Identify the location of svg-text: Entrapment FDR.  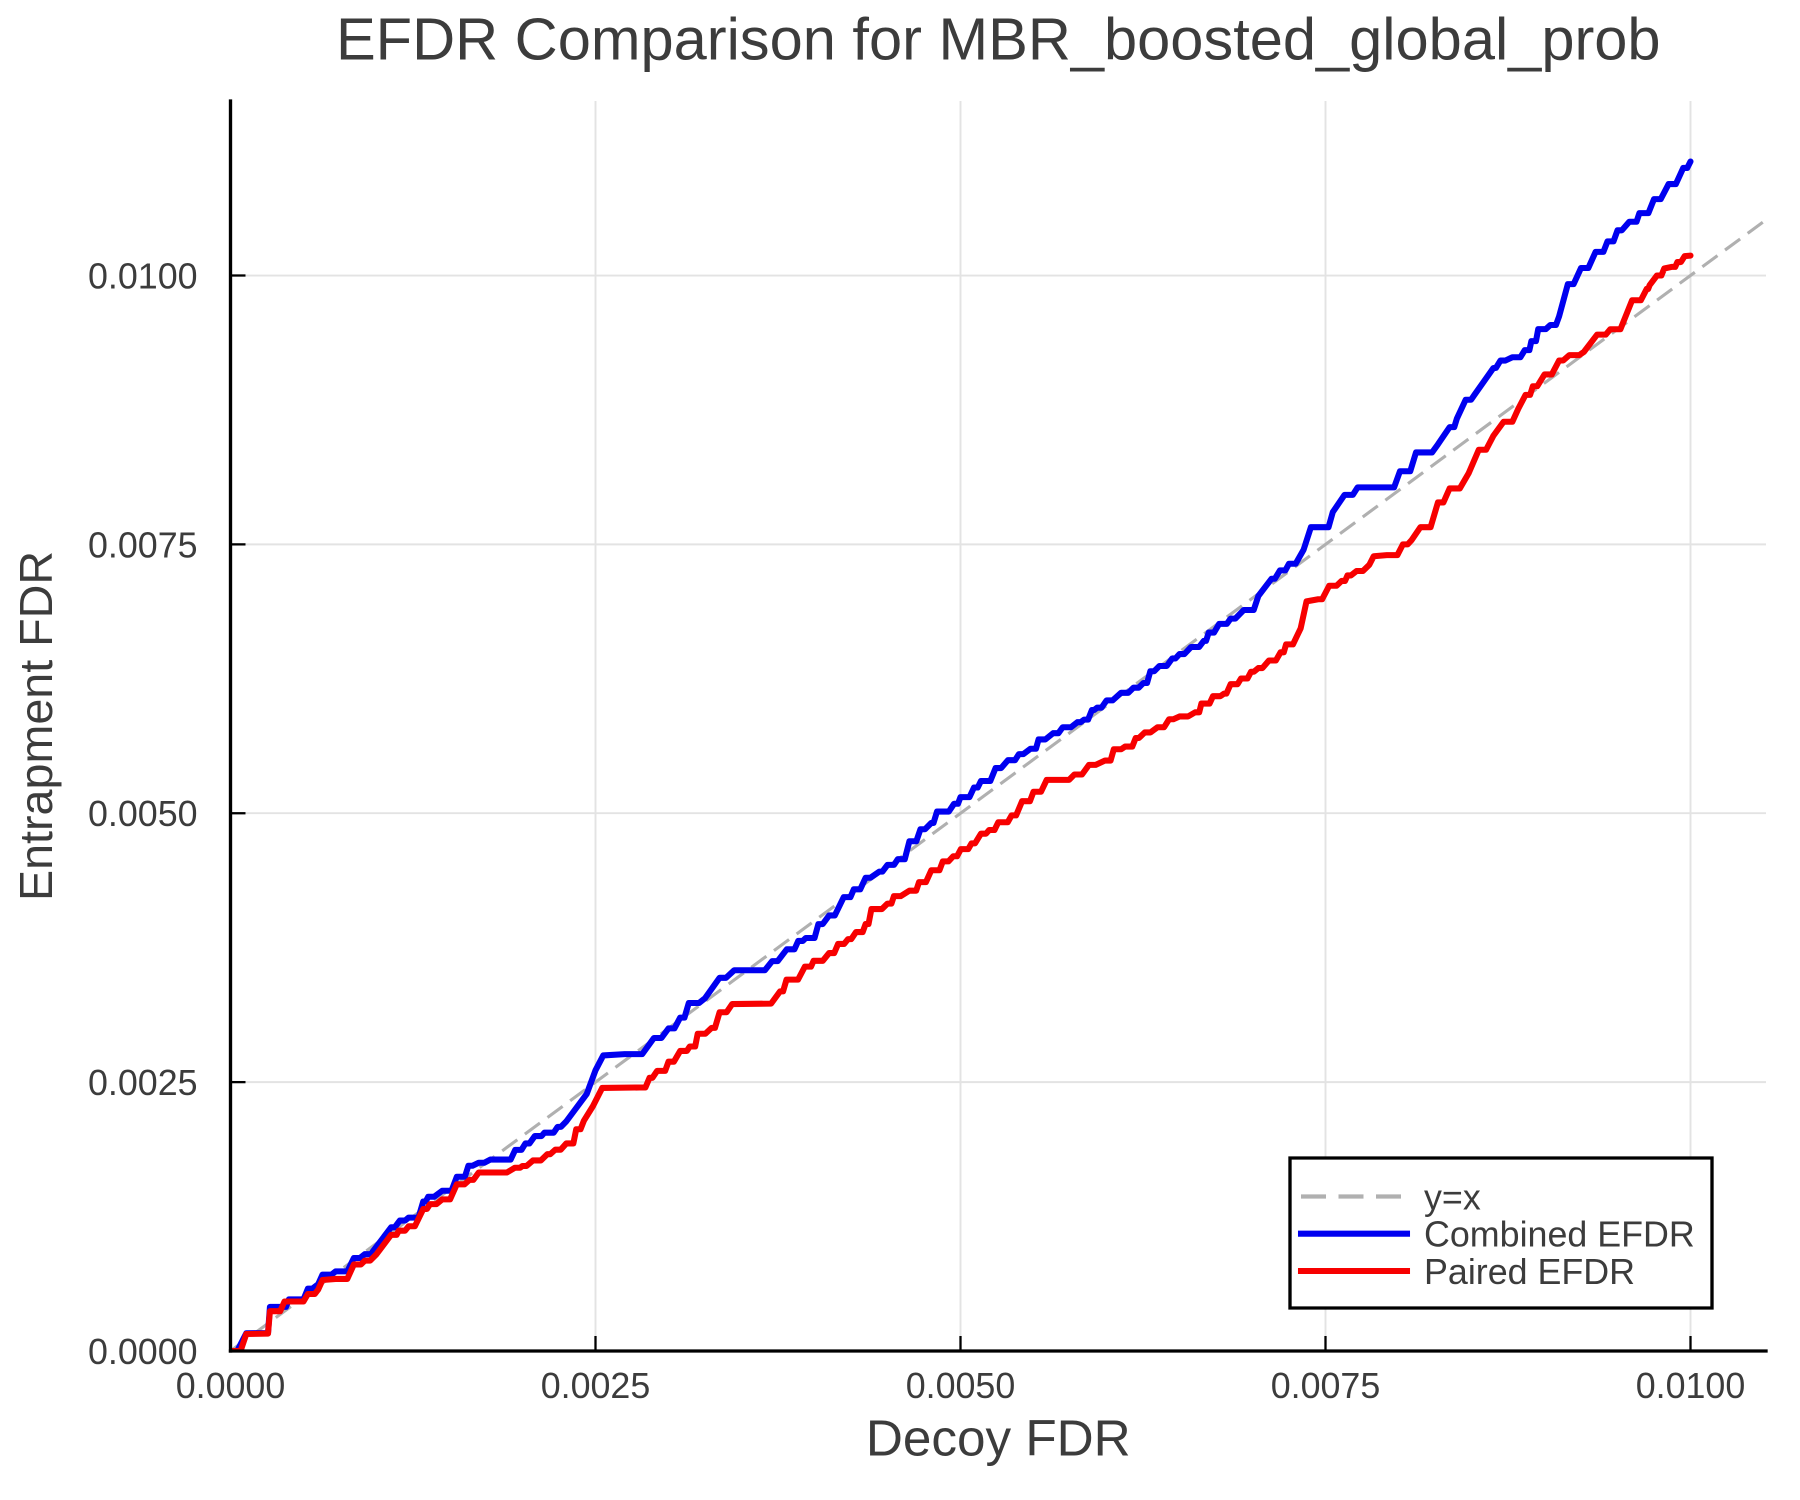
(36, 726).